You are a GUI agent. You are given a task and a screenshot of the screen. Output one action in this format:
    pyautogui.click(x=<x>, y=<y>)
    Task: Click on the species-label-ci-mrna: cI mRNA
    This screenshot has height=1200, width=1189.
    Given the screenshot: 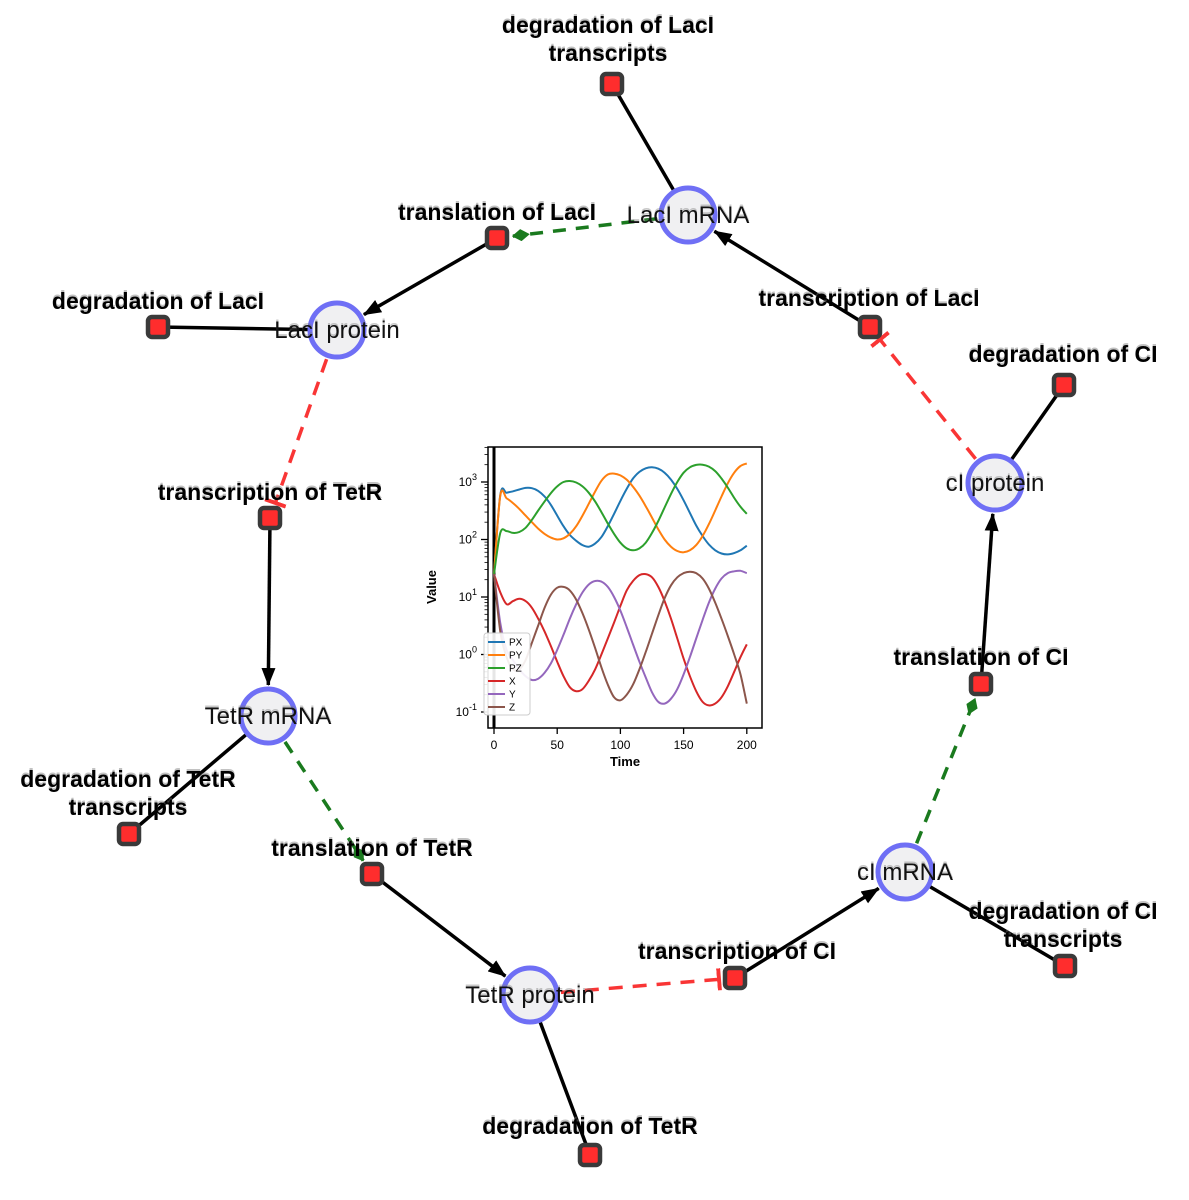 What is the action you would take?
    pyautogui.click(x=905, y=872)
    